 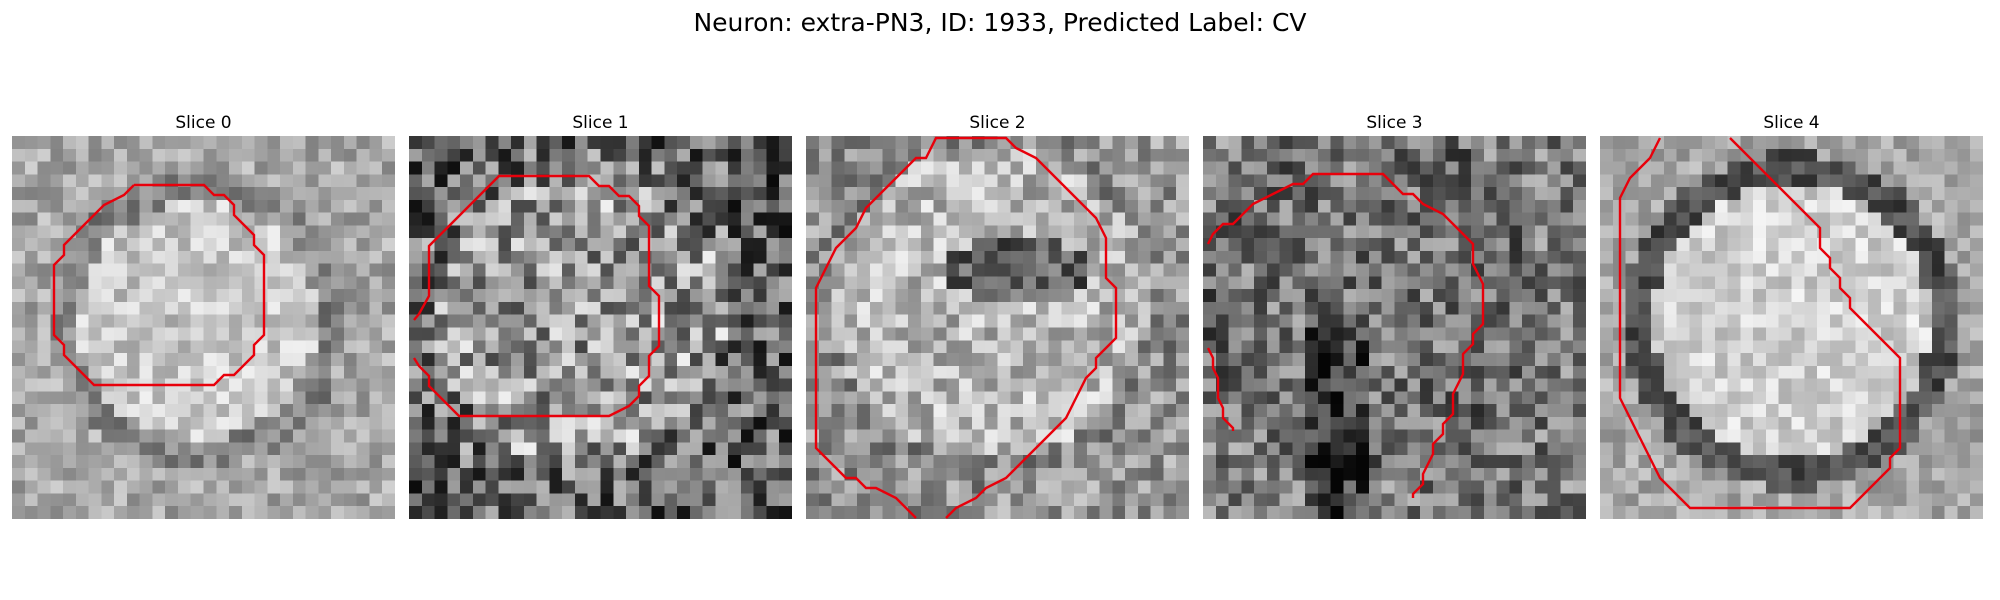 I want to click on slice-panel-2: Slice 2, so click(x=997, y=315).